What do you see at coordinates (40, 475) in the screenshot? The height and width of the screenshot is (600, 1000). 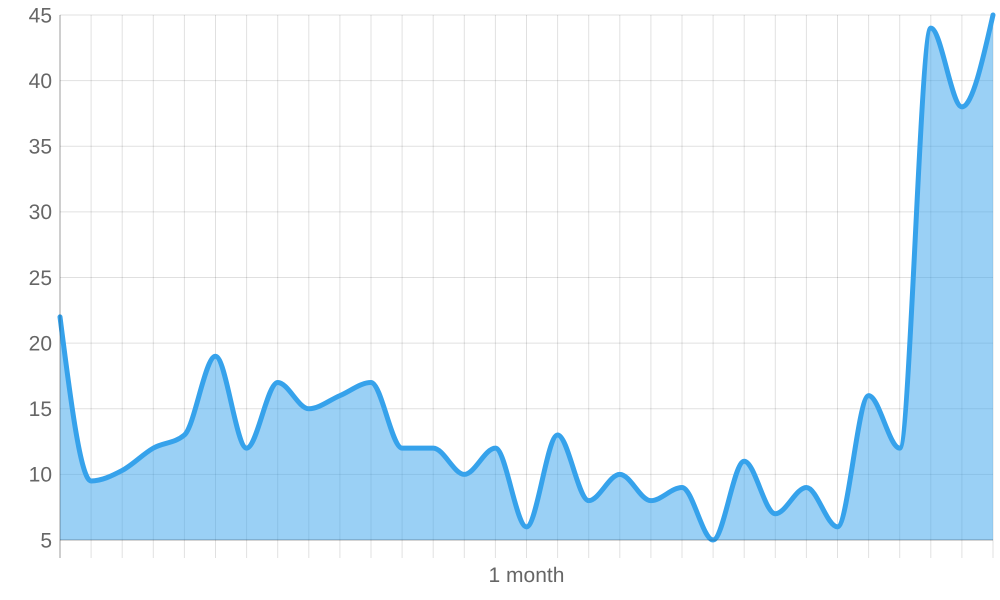 I see `y-tick-label: 10` at bounding box center [40, 475].